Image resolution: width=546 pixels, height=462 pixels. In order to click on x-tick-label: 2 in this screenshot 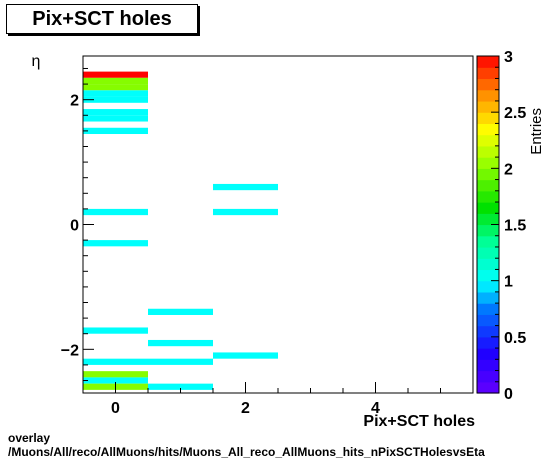, I will do `click(245, 408)`.